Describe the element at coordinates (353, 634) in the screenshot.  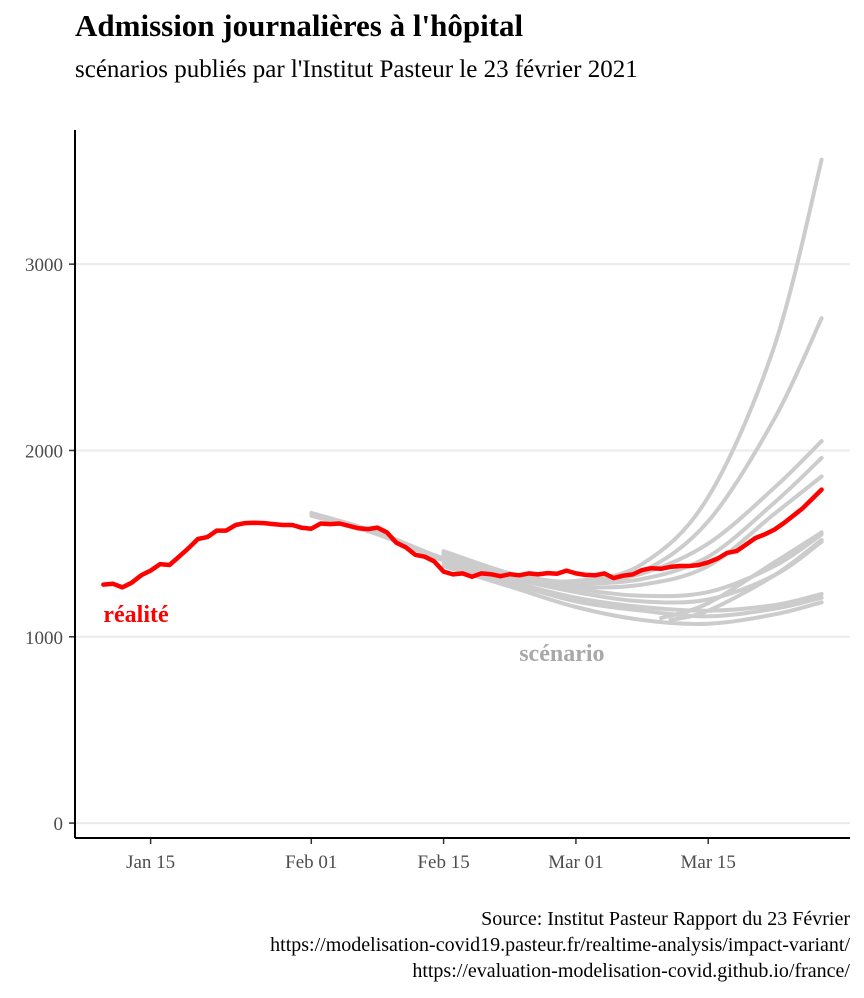
I see `annotations: réalité scénario` at that location.